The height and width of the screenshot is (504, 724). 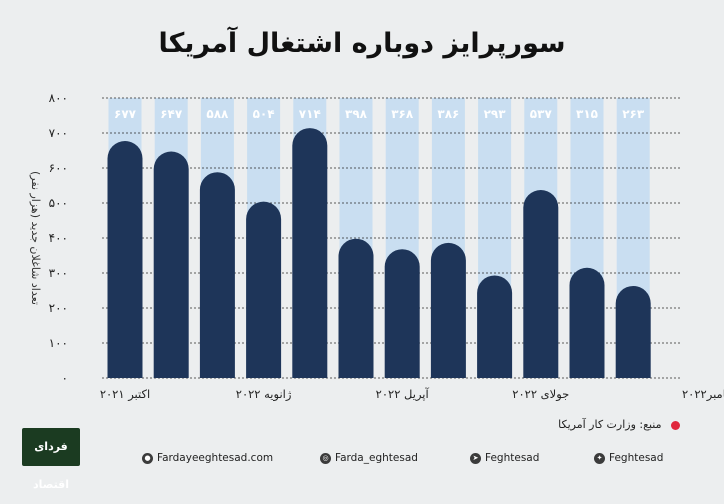 What do you see at coordinates (58, 238) in the screenshot?
I see `y-tick-label: ۴۰۰` at bounding box center [58, 238].